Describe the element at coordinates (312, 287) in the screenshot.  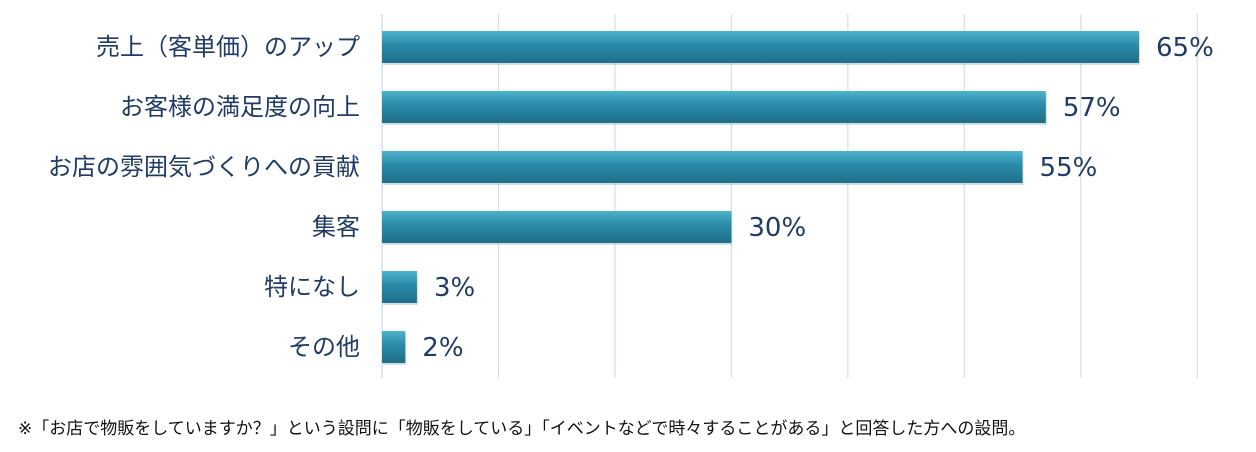
I see `category-label: 特になし` at that location.